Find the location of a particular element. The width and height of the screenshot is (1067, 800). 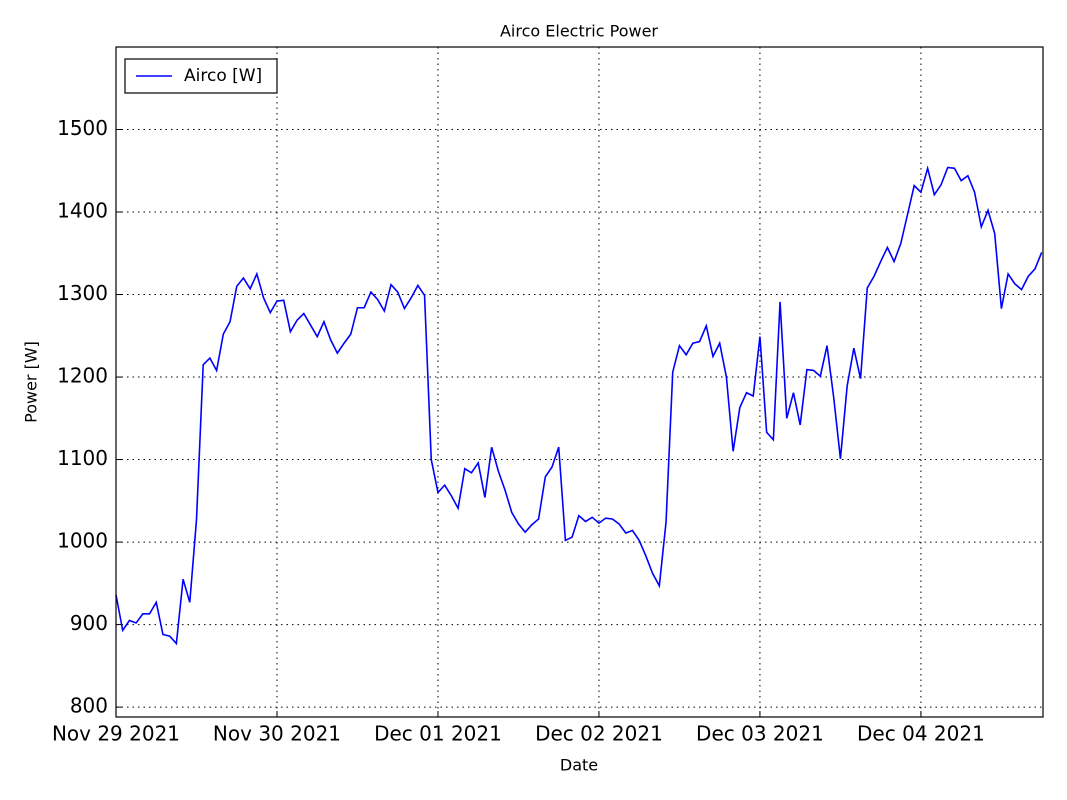

chart-title: Airco Electric Power is located at coordinates (579, 31).